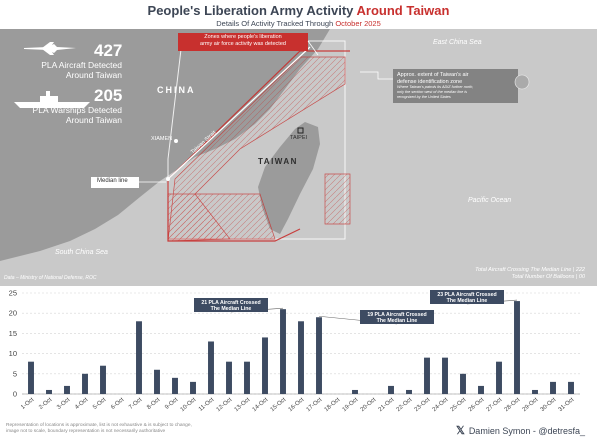 The width and height of the screenshot is (597, 442). Describe the element at coordinates (13, 333) in the screenshot. I see `y-tick-label: 15` at that location.